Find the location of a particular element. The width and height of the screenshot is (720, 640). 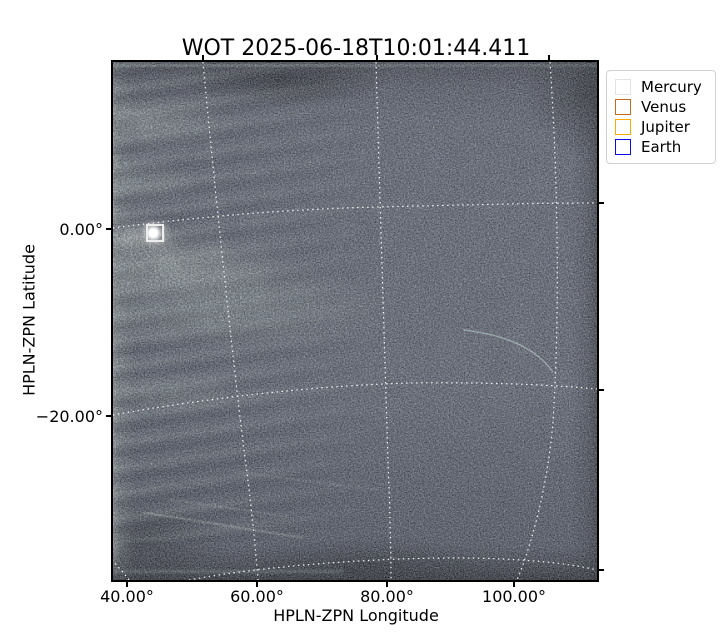

right-tick--40 is located at coordinates (601, 570).